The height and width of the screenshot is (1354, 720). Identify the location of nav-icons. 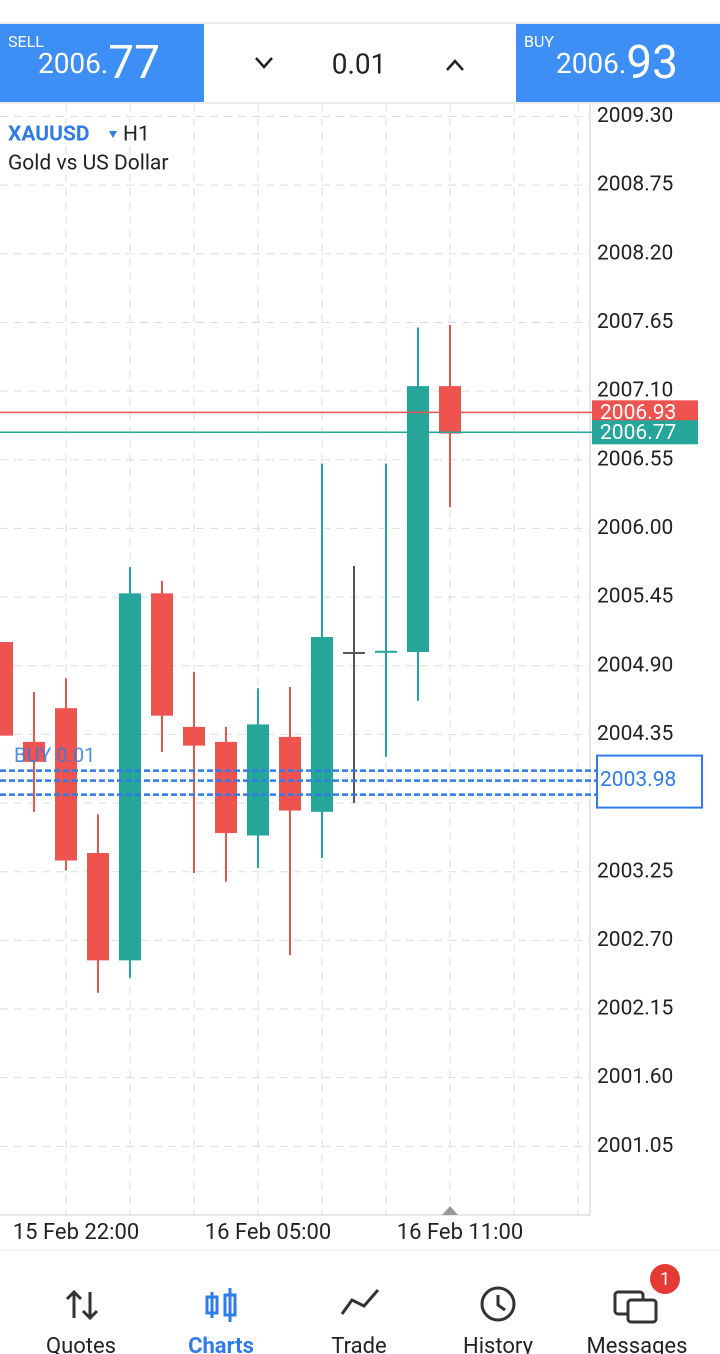
(361, 1305).